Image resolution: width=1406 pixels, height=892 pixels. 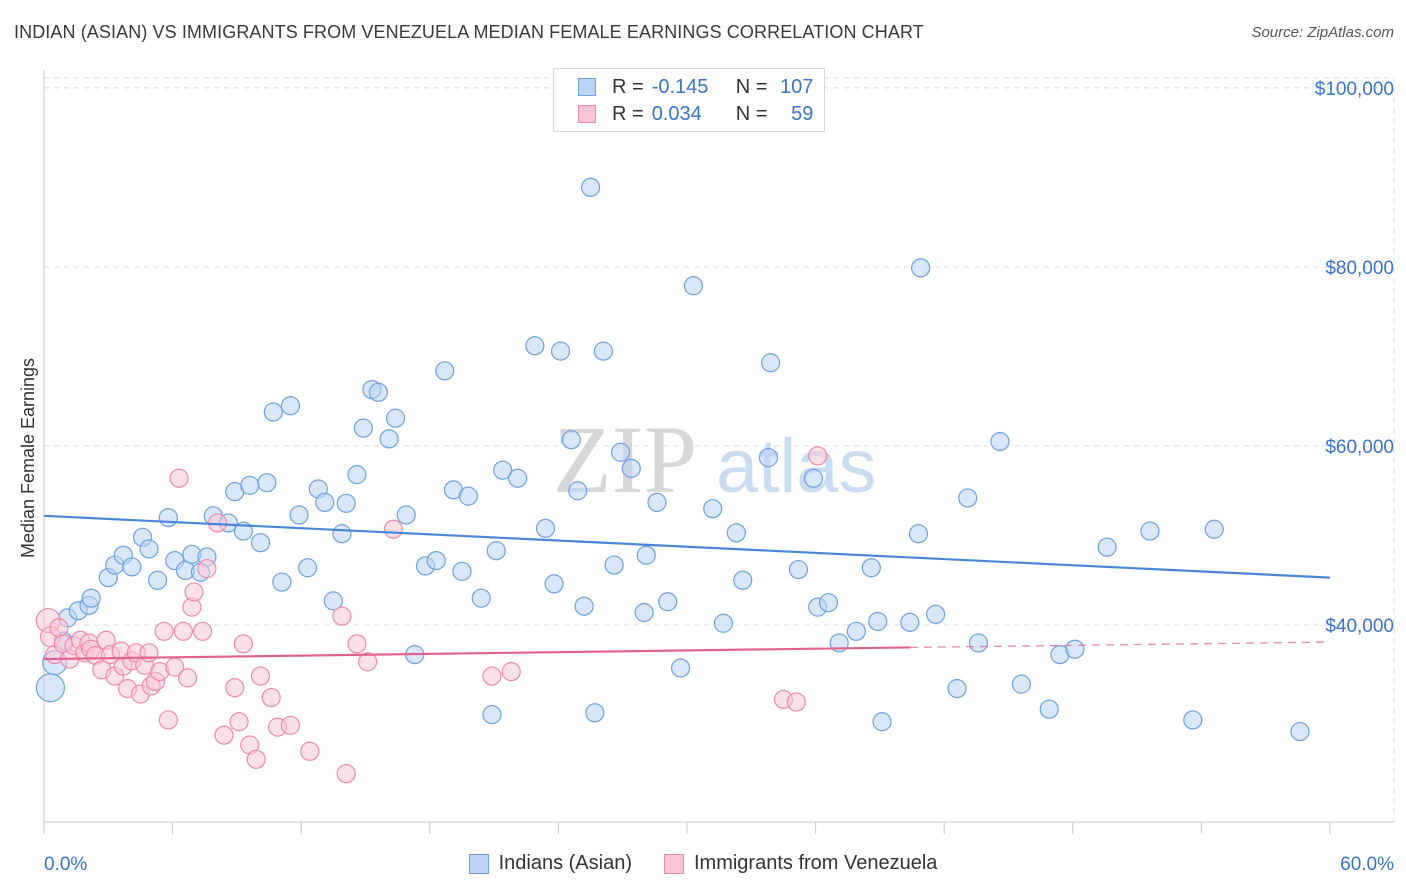 I want to click on r-label: R =, so click(x=628, y=113).